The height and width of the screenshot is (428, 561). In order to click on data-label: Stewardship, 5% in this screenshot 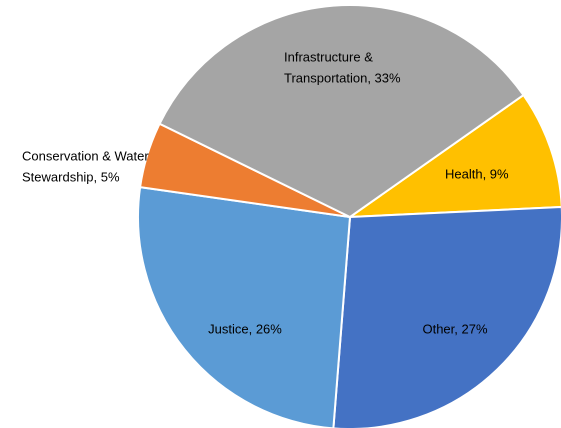, I will do `click(71, 176)`.